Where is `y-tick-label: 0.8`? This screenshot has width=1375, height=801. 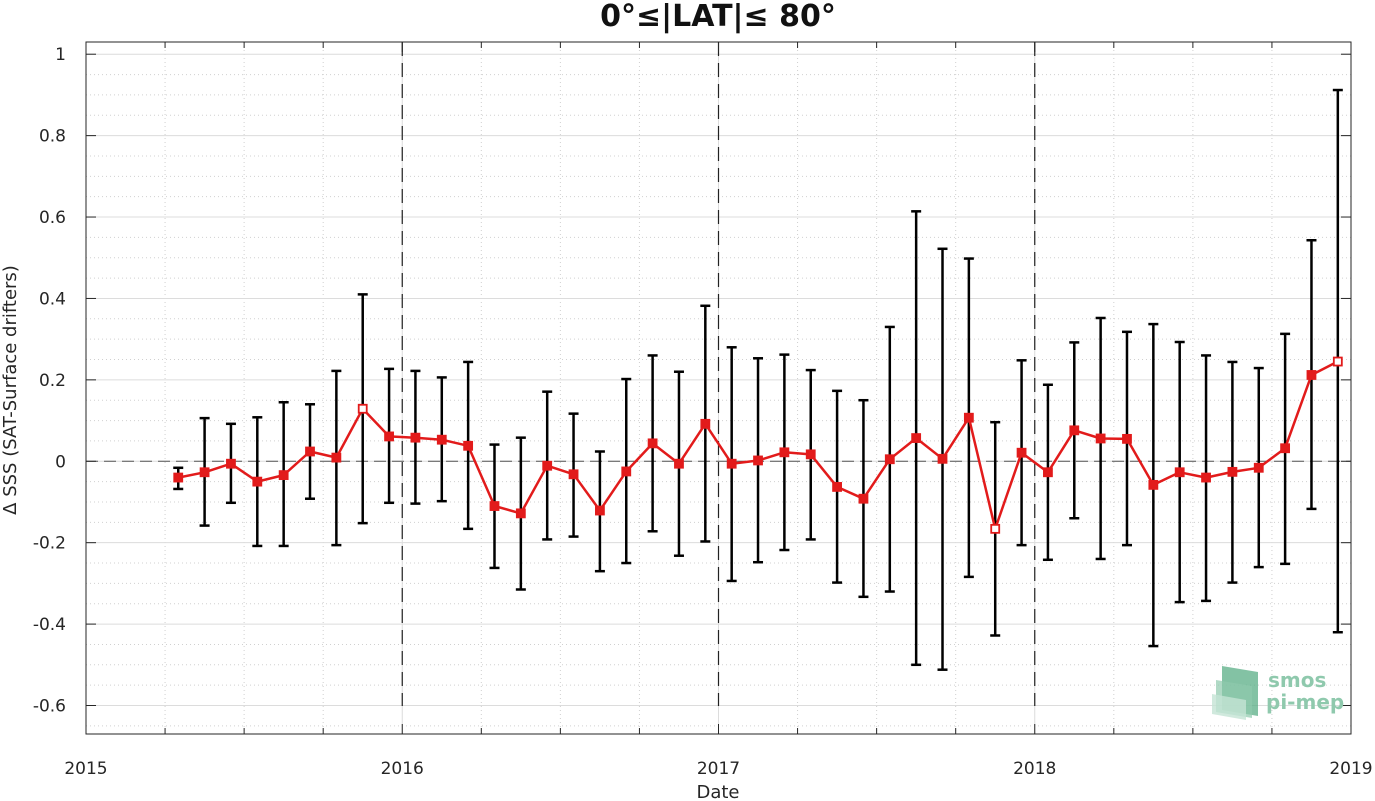
y-tick-label: 0.8 is located at coordinates (52, 137).